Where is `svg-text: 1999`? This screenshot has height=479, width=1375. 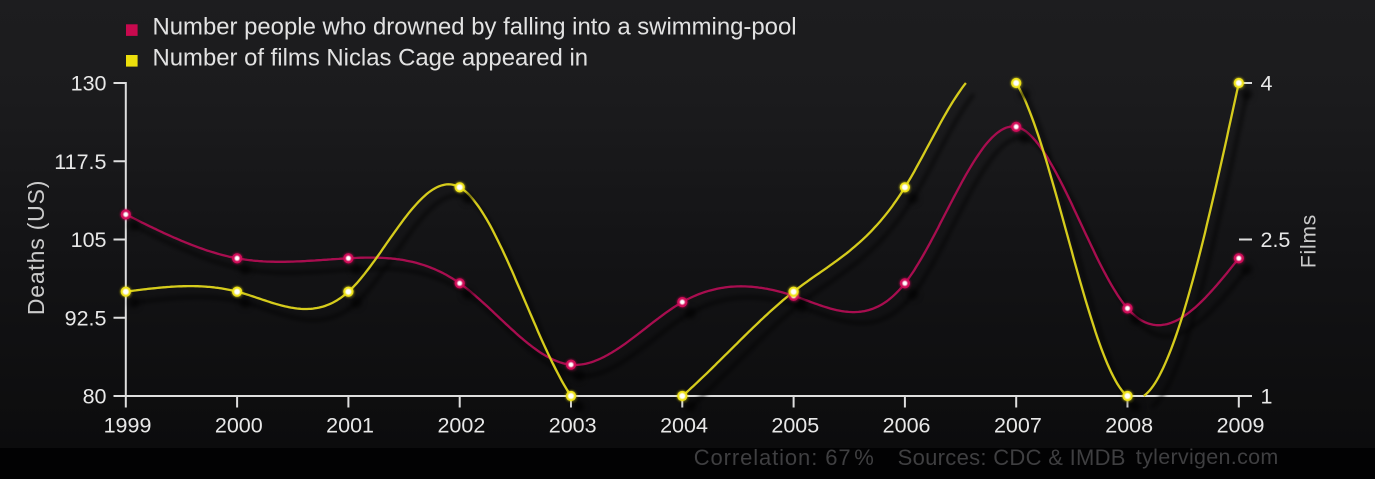
svg-text: 1999 is located at coordinates (128, 426).